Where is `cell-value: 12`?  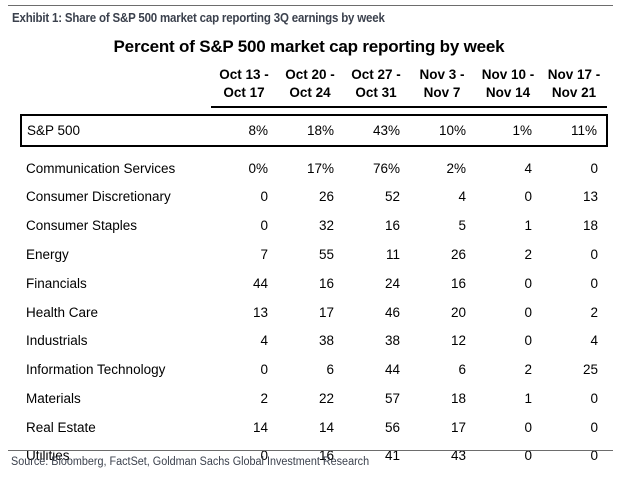
cell-value: 12 is located at coordinates (458, 341).